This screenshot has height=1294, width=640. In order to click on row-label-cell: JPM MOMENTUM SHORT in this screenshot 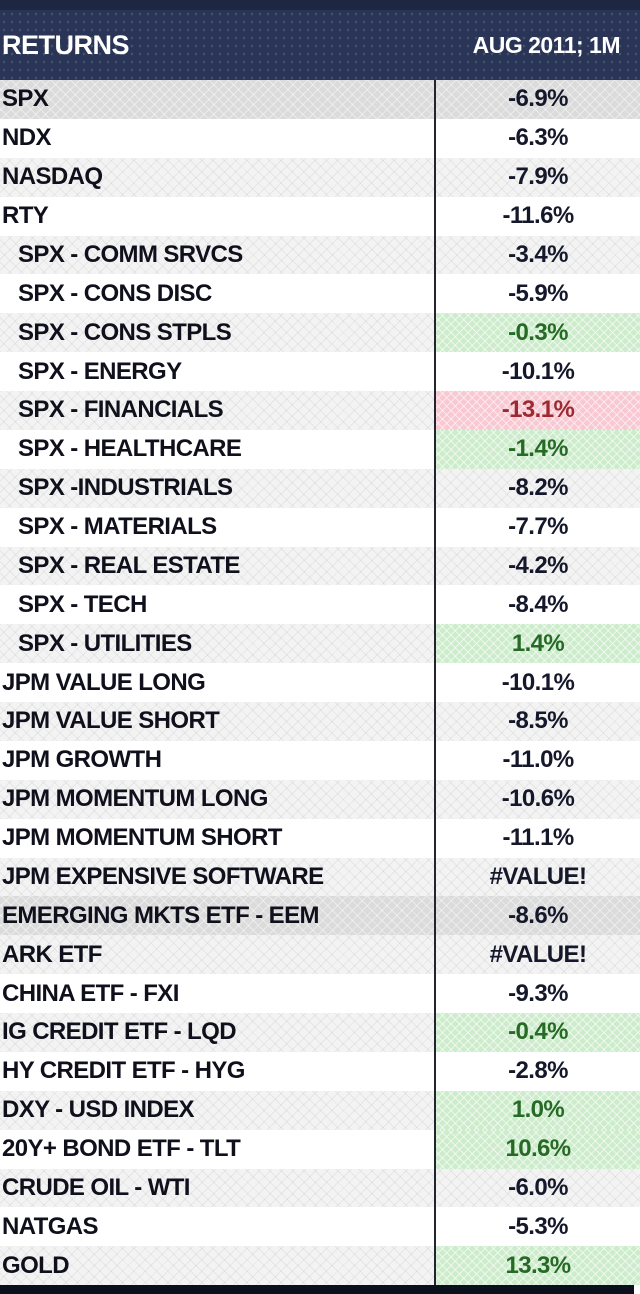, I will do `click(217, 838)`.